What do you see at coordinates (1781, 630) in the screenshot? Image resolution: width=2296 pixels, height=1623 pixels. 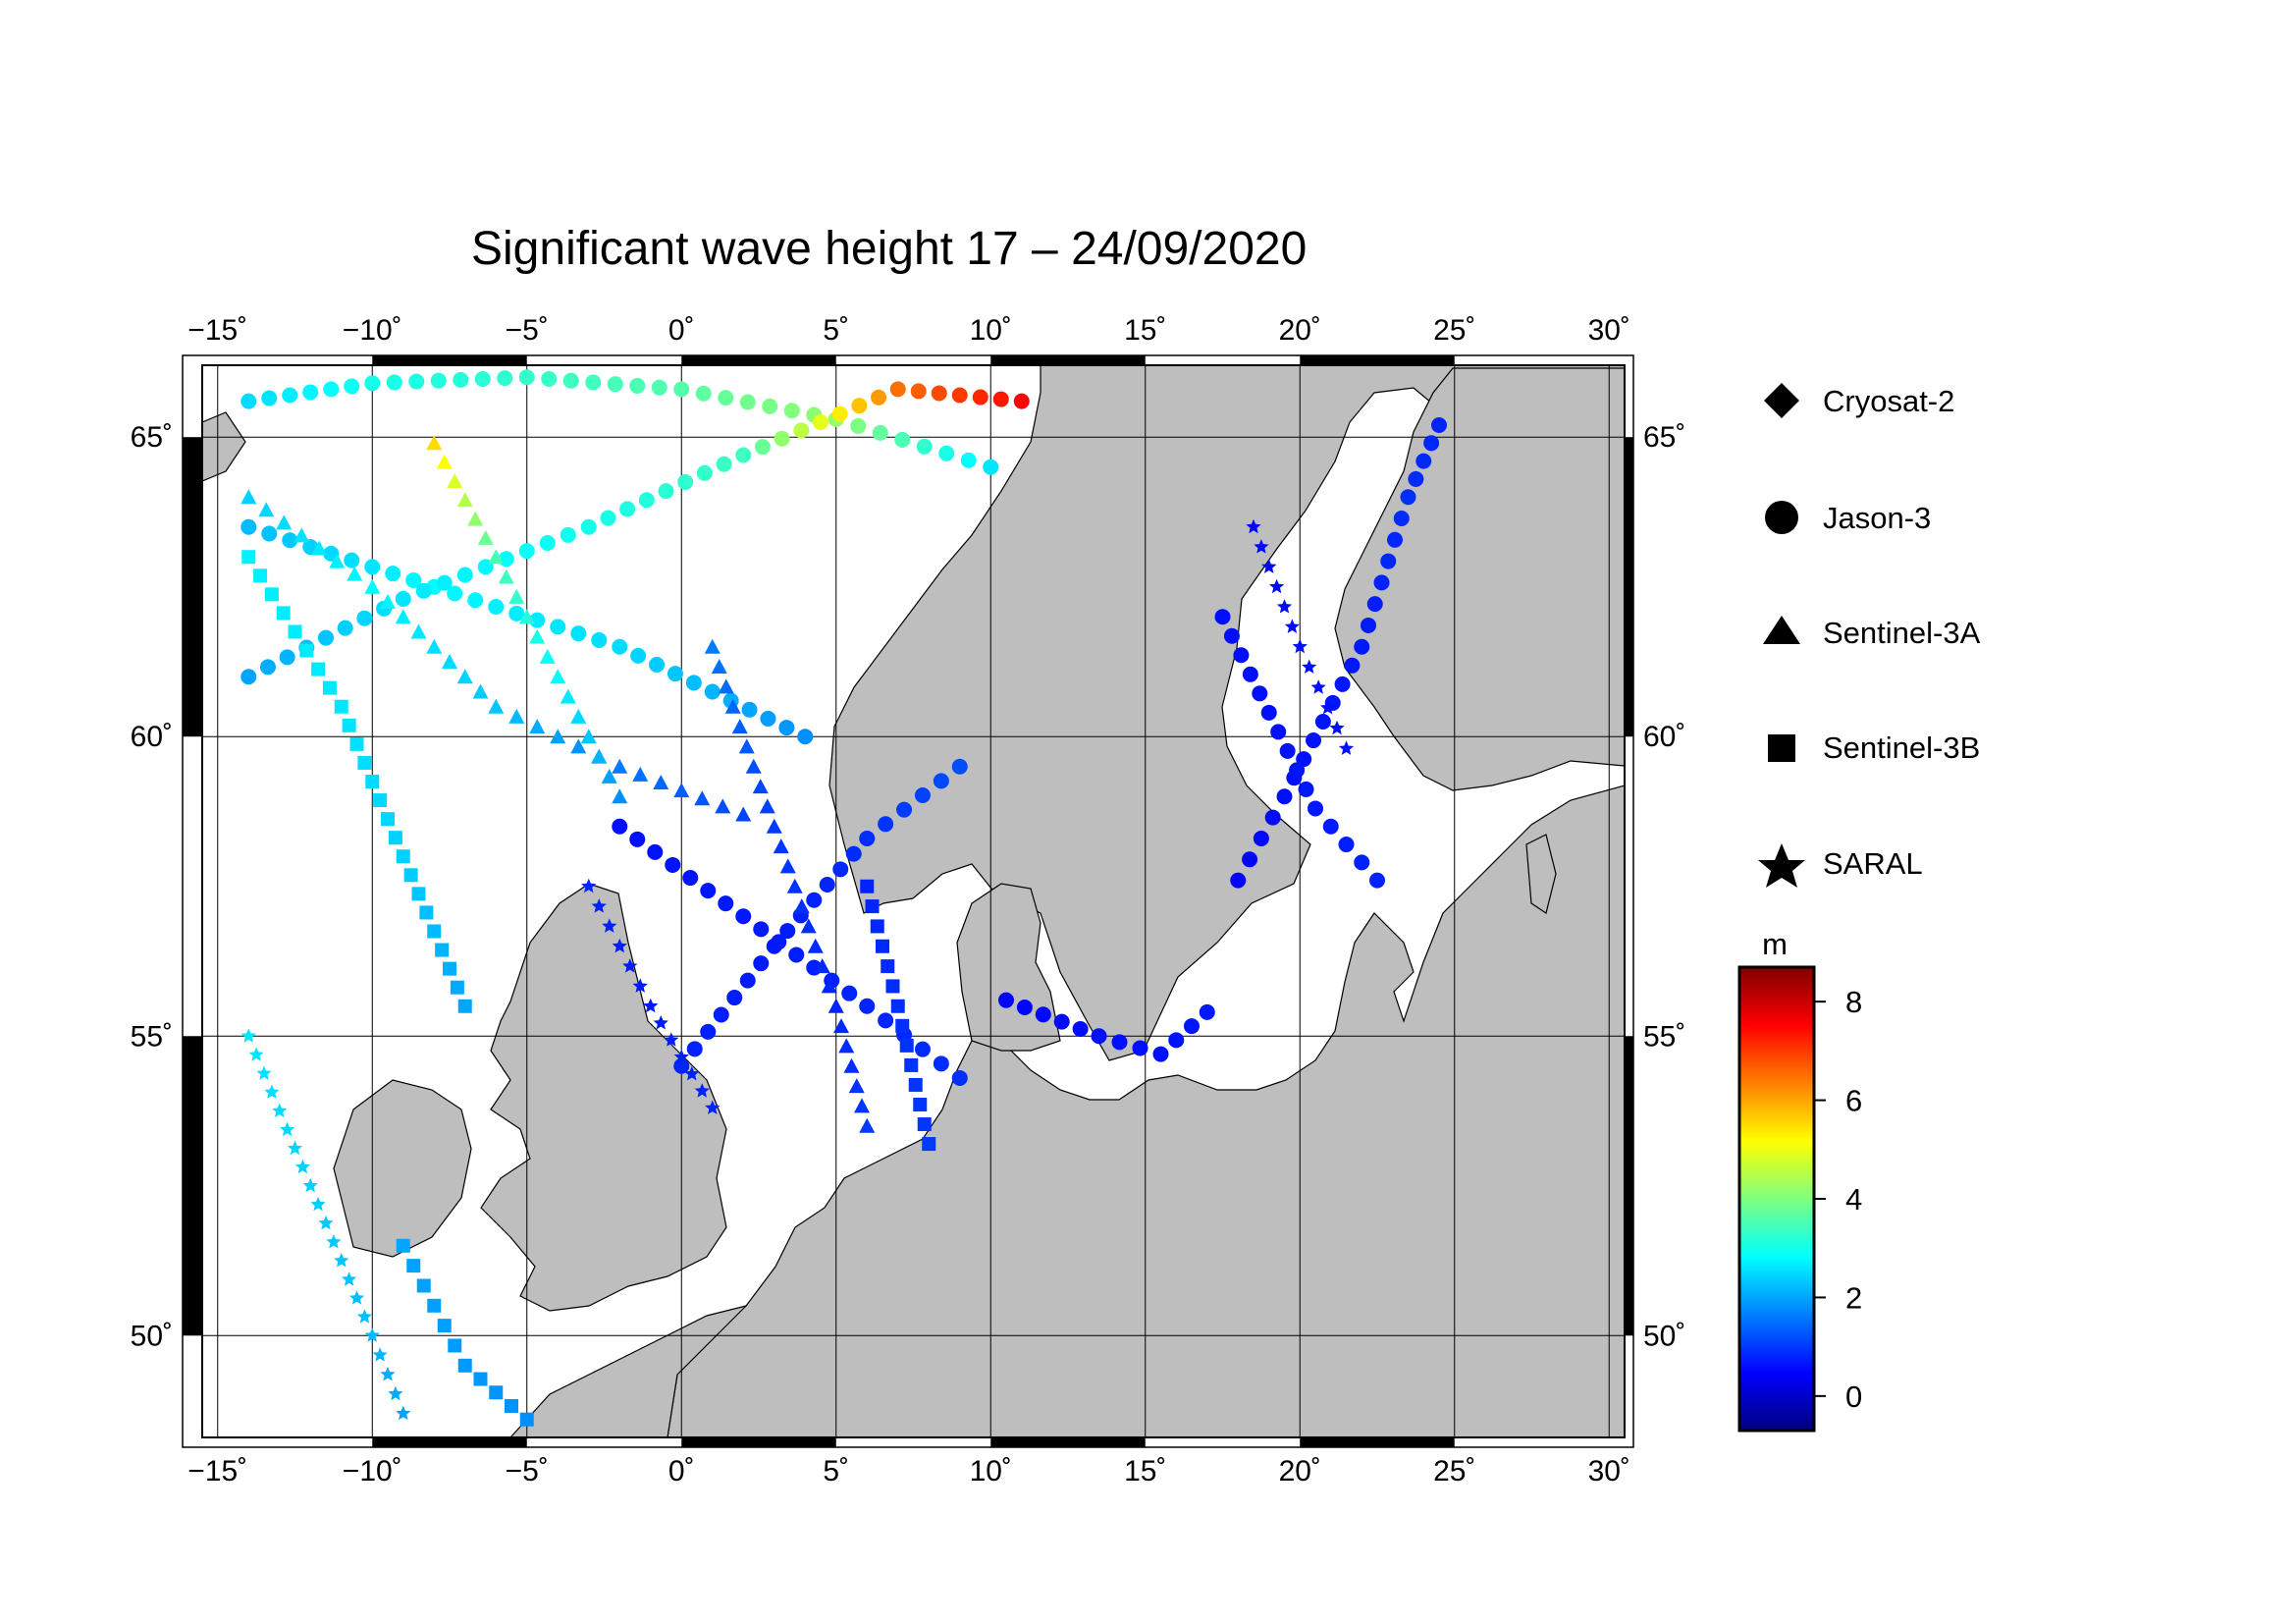 I see `triangle-icon` at bounding box center [1781, 630].